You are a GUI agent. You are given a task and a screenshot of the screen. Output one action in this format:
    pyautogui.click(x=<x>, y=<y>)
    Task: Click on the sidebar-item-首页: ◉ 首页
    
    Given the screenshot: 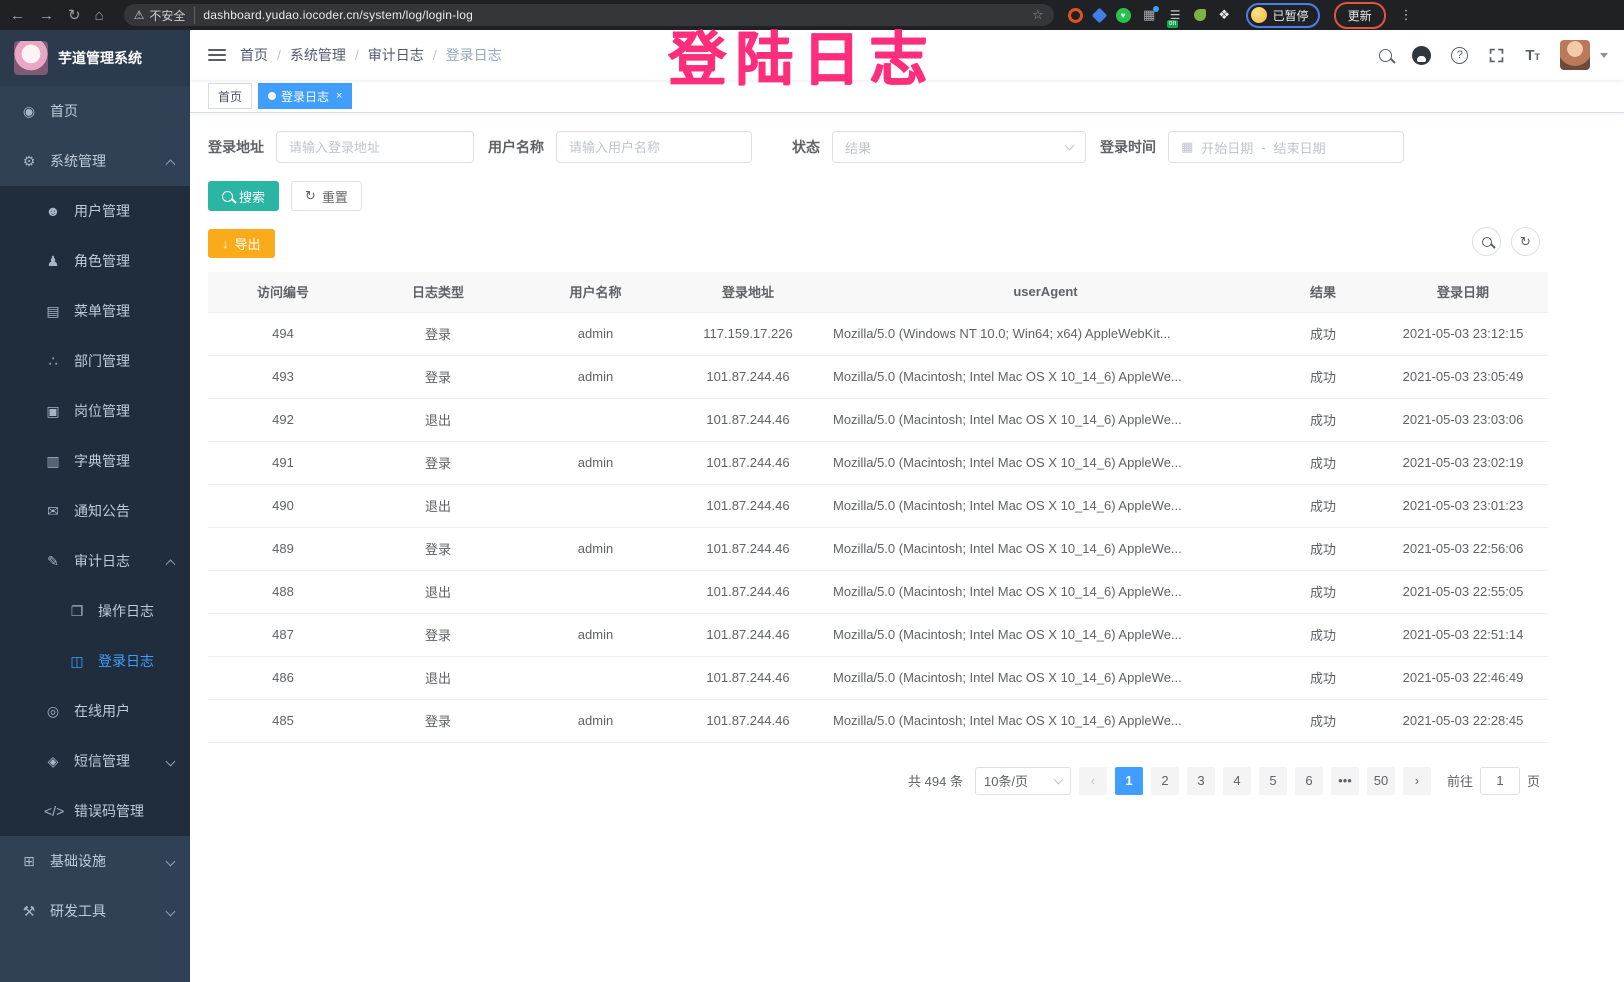 What is the action you would take?
    pyautogui.click(x=95, y=111)
    